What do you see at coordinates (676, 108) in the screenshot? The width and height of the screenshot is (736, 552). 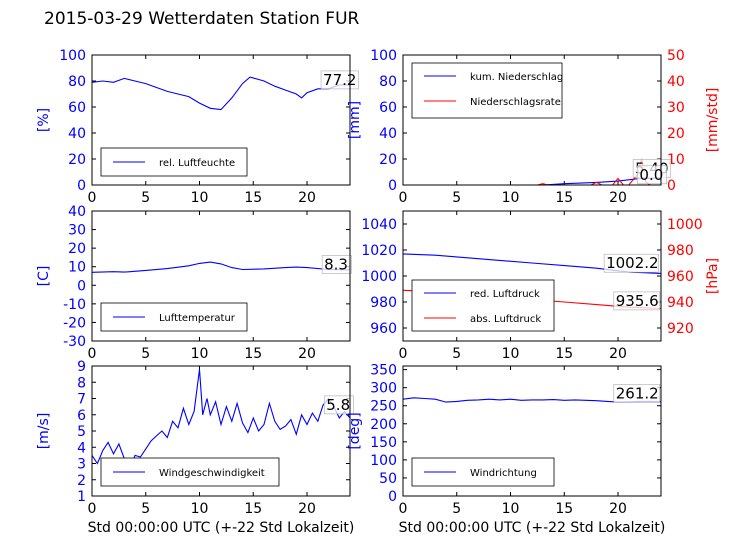 I see `y2-tick-label: 30` at bounding box center [676, 108].